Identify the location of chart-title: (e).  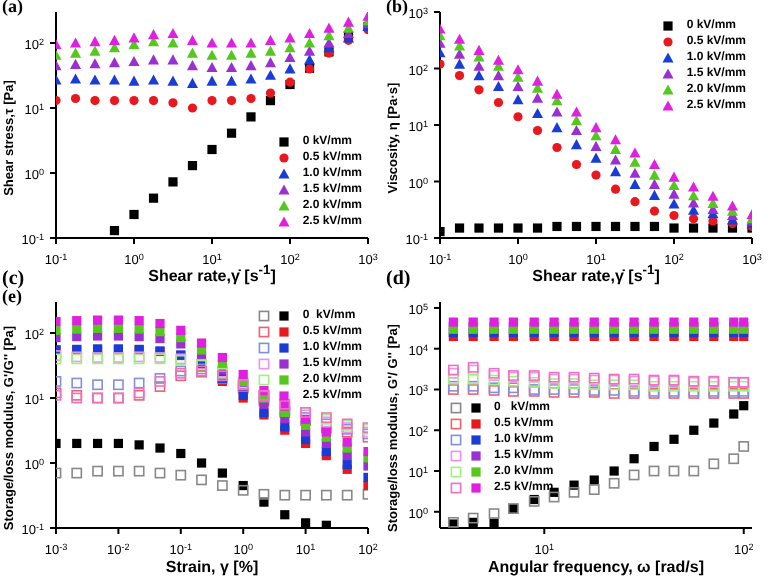
(12, 296).